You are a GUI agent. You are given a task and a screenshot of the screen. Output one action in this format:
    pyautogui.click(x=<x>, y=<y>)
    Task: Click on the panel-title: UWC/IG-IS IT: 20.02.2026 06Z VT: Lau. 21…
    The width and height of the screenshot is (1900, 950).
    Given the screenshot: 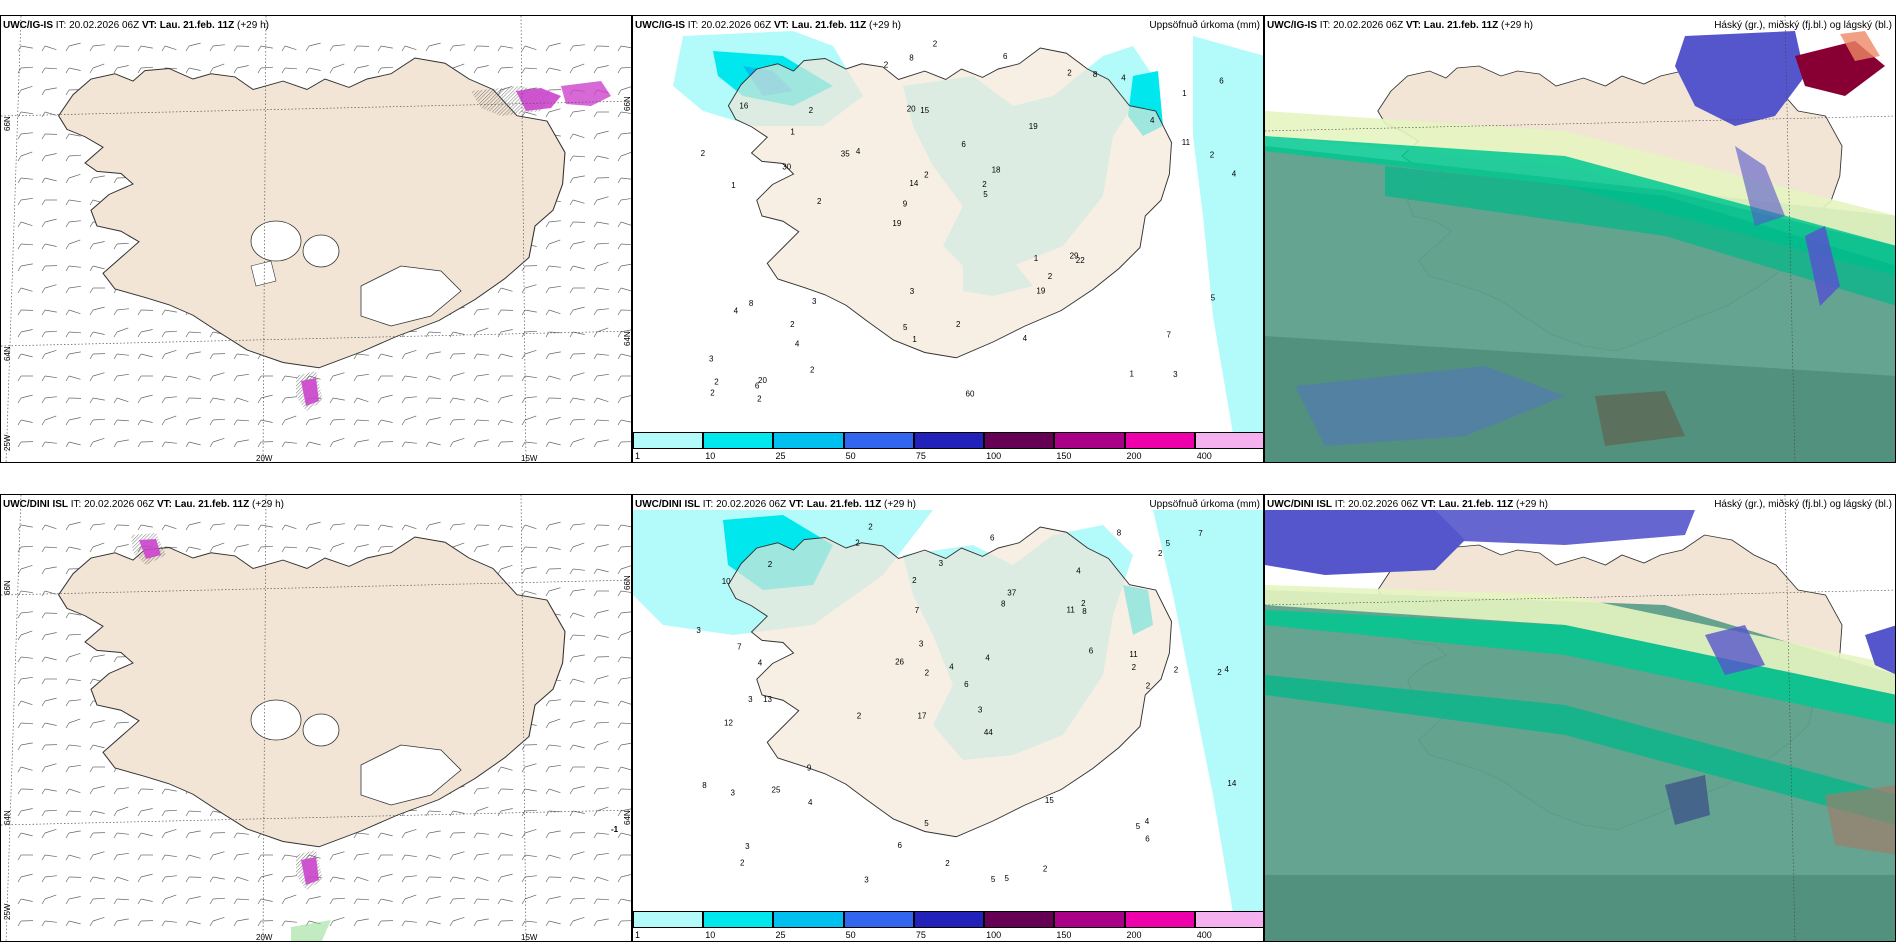 What is the action you would take?
    pyautogui.click(x=136, y=25)
    